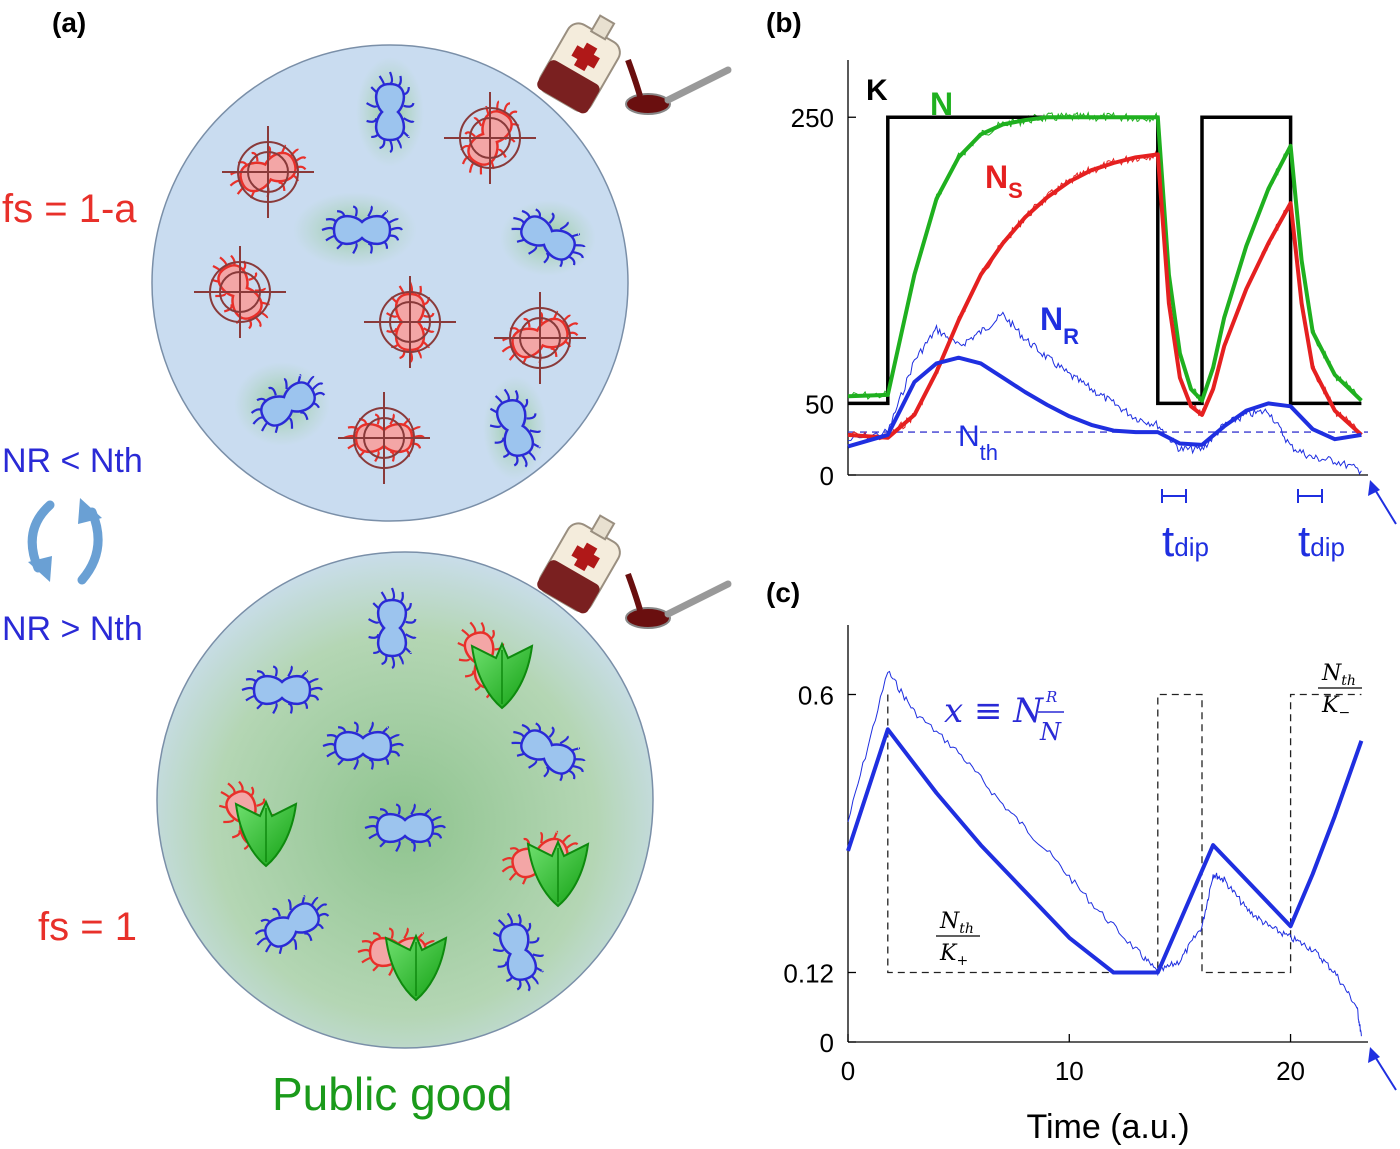  Describe the element at coordinates (808, 974) in the screenshot. I see `y-tick-label: 0.12` at that location.